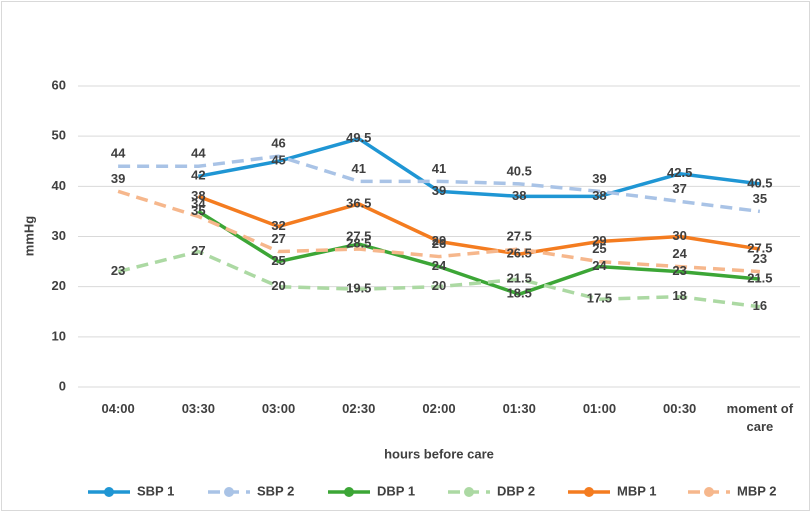 The width and height of the screenshot is (811, 512). I want to click on y-tick-label: 10, so click(59, 335).